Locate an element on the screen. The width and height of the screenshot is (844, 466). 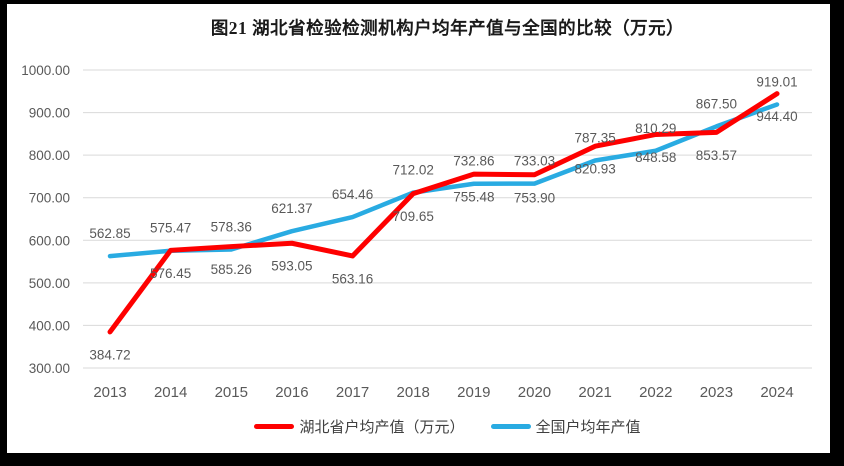
legend-item-hubei: 湖北省户均产值（万元） is located at coordinates (359, 426).